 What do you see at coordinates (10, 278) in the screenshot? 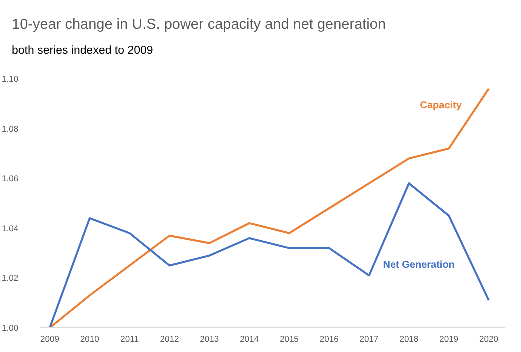
I see `y-tick-label: 1.02` at bounding box center [10, 278].